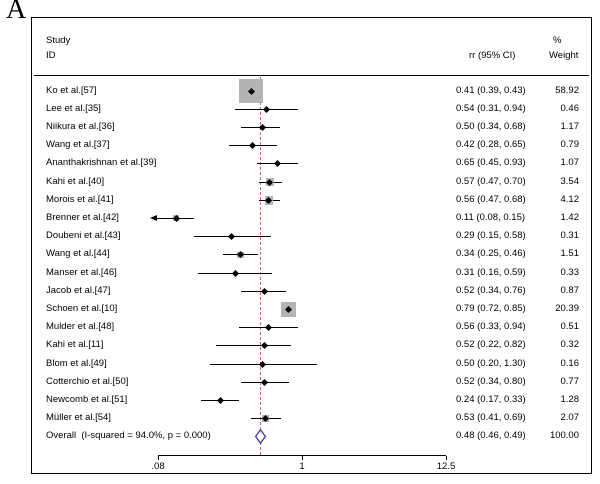  Describe the element at coordinates (261, 266) in the screenshot. I see `overall-effect-dashed-line` at that location.